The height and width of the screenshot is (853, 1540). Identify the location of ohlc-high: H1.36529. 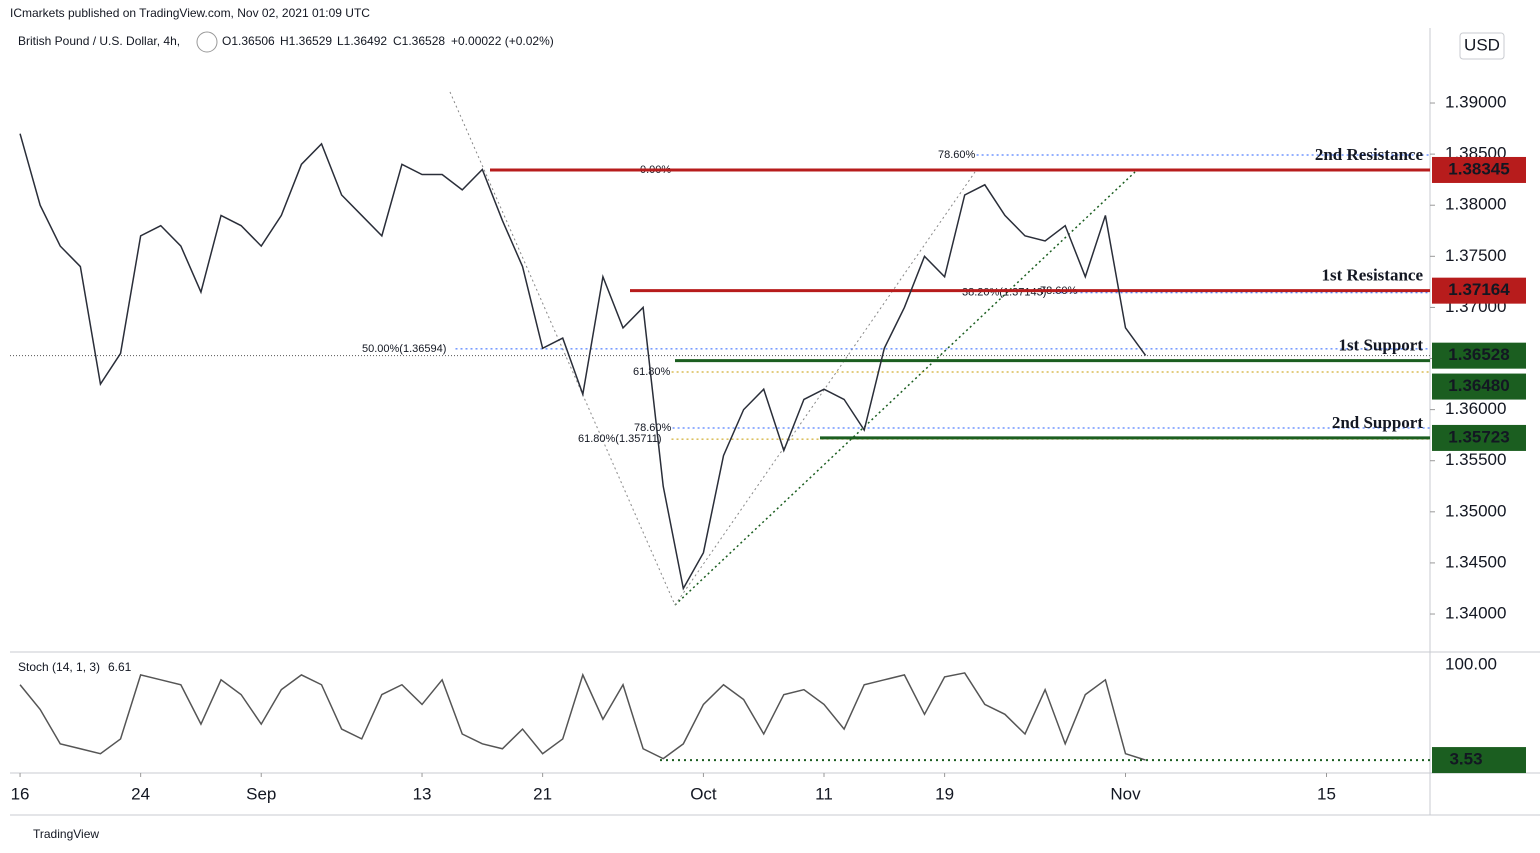
(306, 41).